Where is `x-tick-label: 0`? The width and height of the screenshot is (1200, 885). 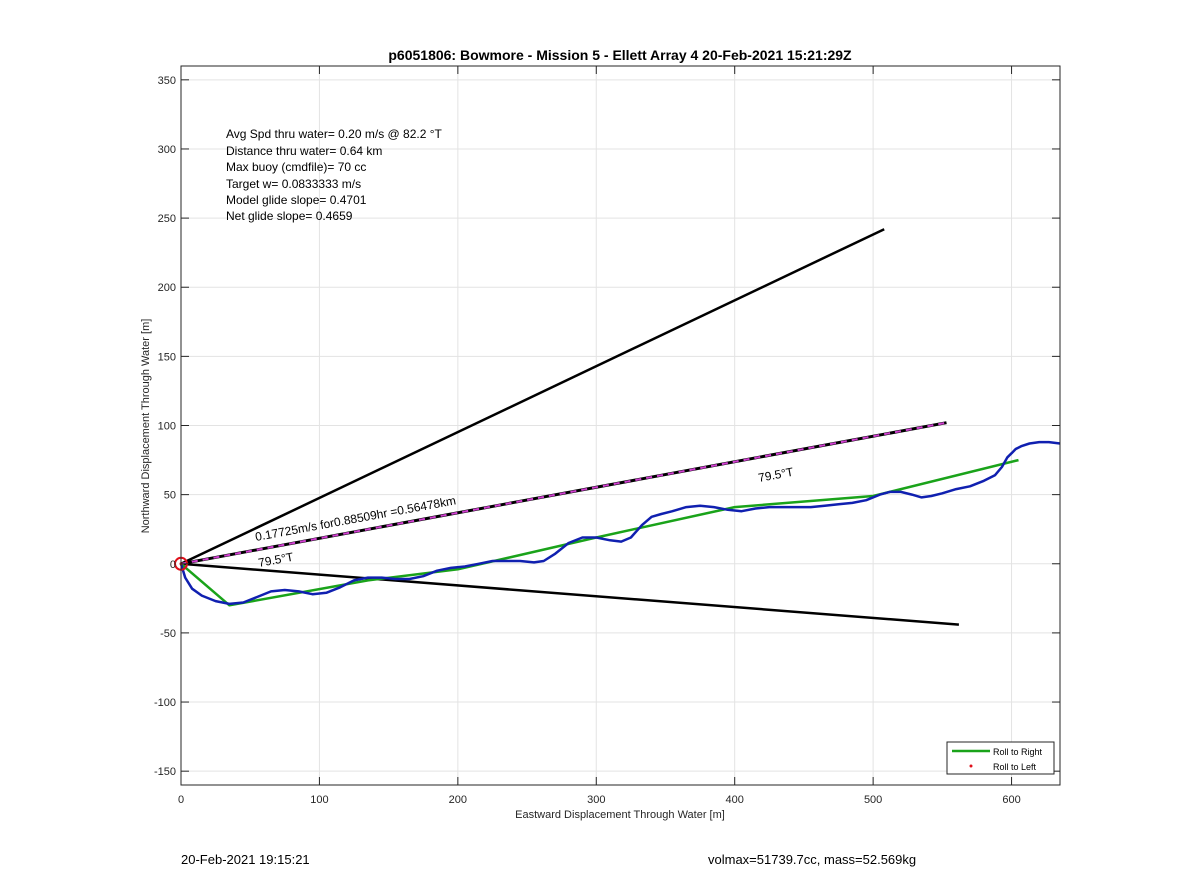
x-tick-label: 0 is located at coordinates (181, 800).